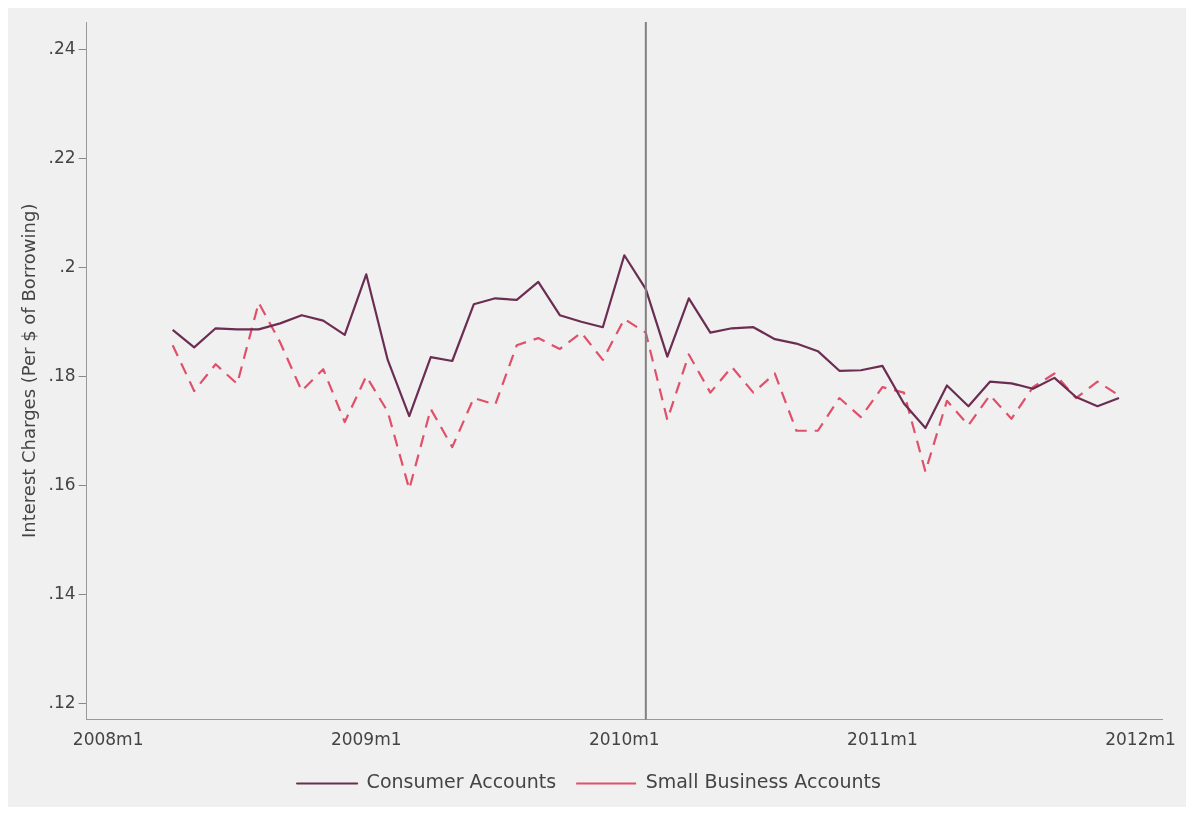  I want to click on y-tick-label: .12, so click(62, 701).